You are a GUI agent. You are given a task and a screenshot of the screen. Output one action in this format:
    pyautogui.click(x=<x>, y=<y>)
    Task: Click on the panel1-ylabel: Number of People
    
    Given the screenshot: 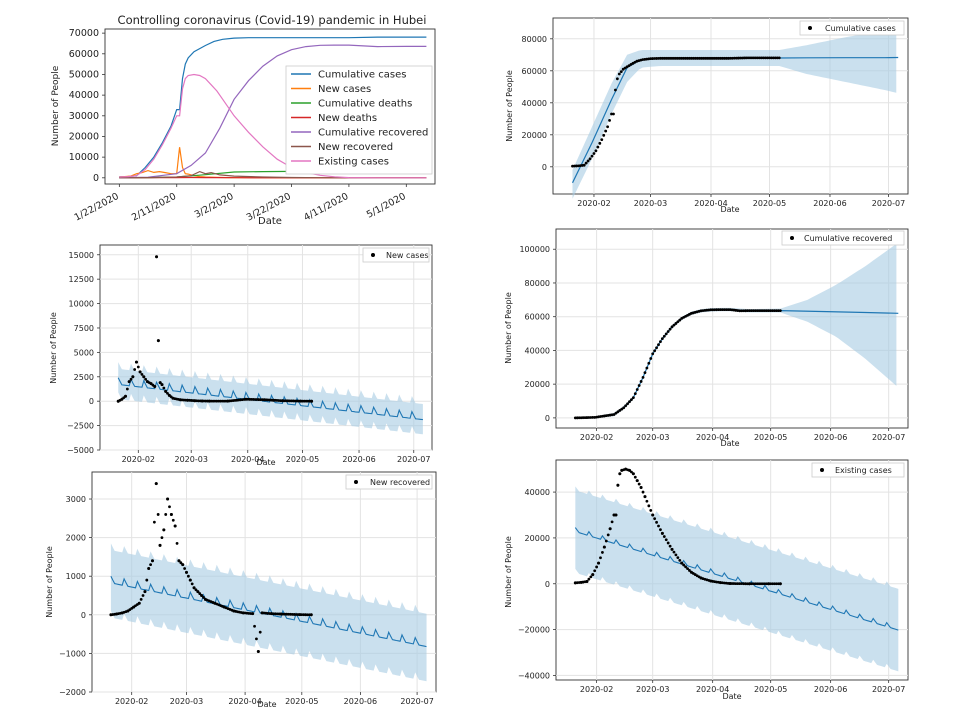 What is the action you would take?
    pyautogui.click(x=56, y=105)
    